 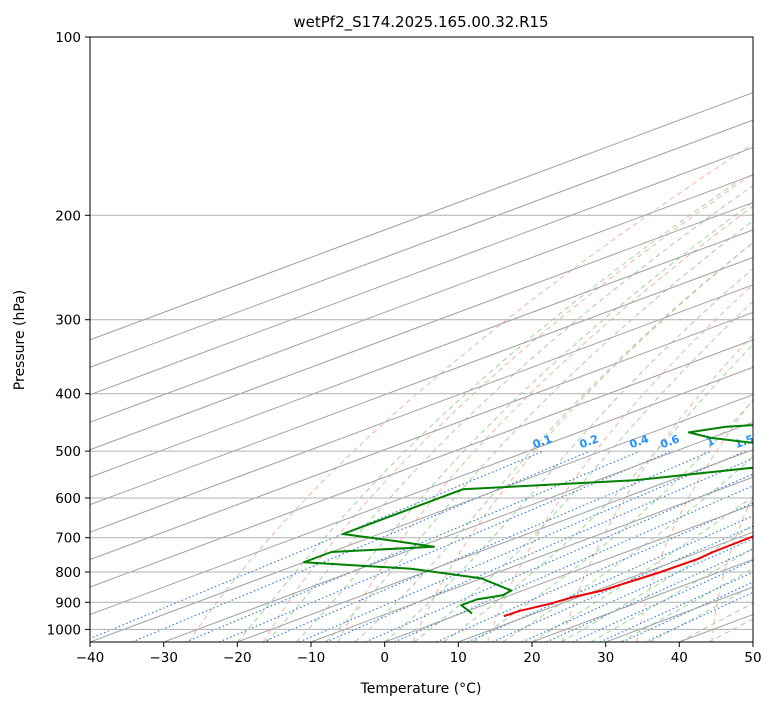 I want to click on x-axis-label: Temperature (°C), so click(x=421, y=689).